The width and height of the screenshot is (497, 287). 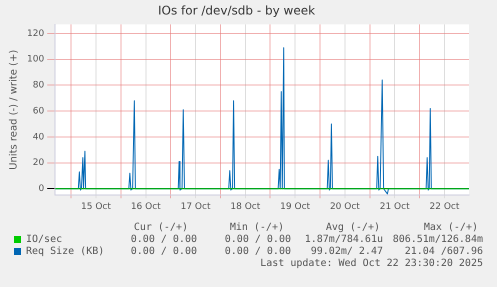 I want to click on y-tick-label: 0, so click(x=41, y=189).